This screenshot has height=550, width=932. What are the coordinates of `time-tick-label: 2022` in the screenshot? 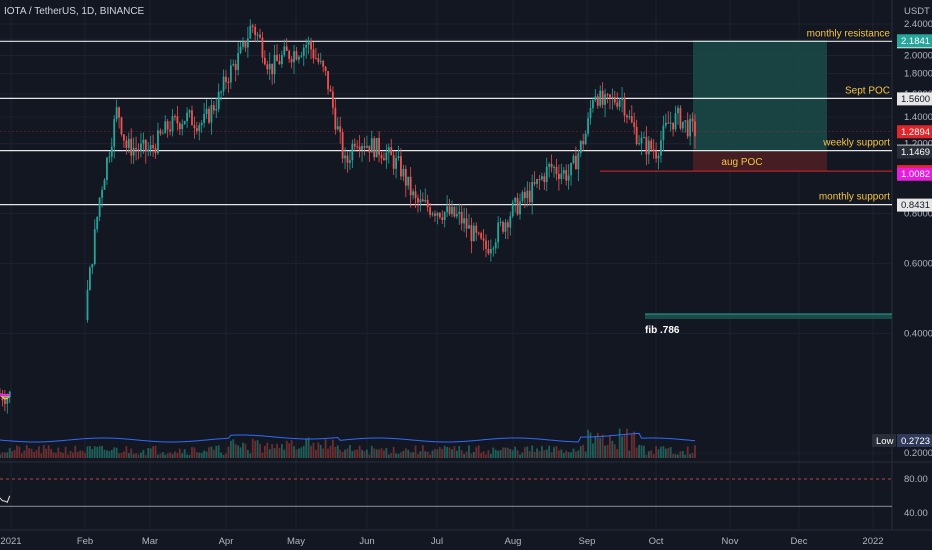 It's located at (872, 541).